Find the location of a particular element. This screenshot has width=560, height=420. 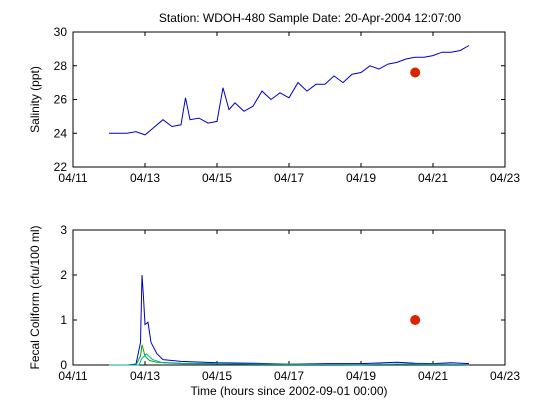

y-tick-label: 1 is located at coordinates (63, 320).